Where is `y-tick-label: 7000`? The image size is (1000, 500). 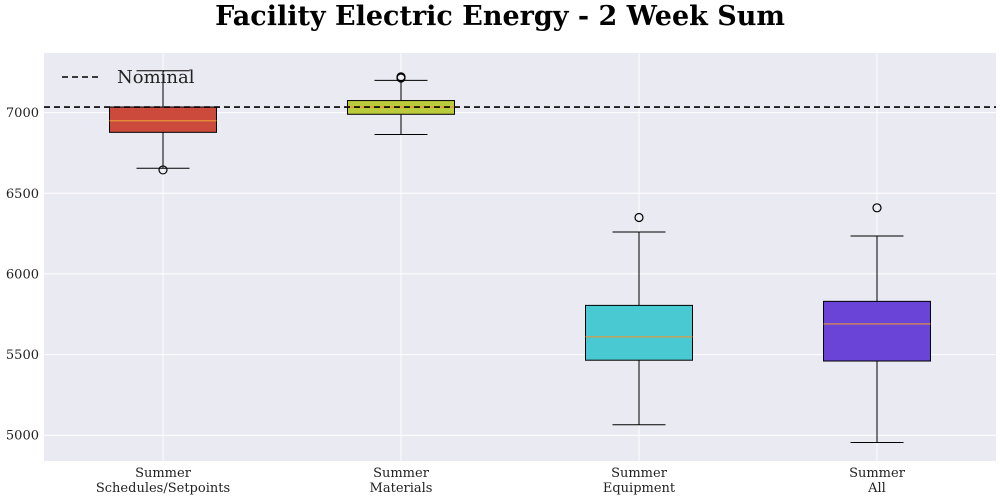 y-tick-label: 7000 is located at coordinates (22, 113).